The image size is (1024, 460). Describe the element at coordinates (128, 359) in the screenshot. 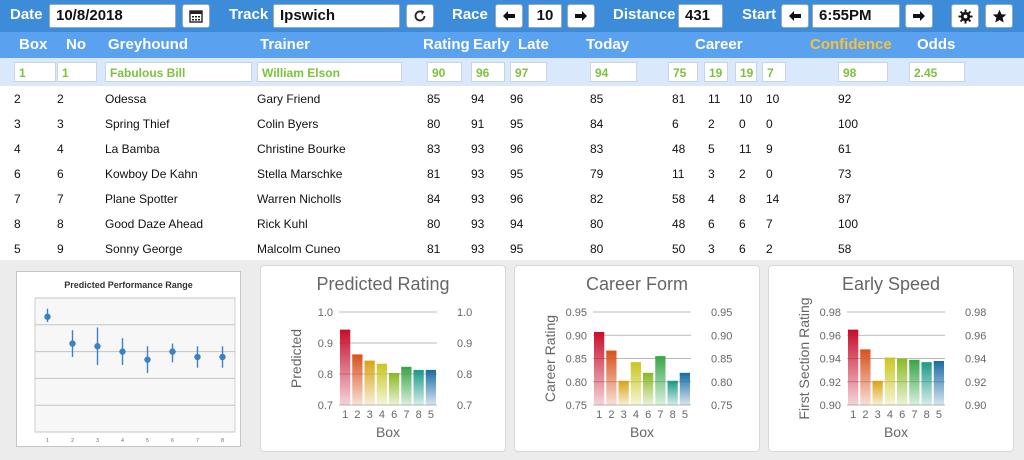

I see `performance-range-chart: Predicted Performance Range 1 2 3 4 5 6 7 8` at that location.